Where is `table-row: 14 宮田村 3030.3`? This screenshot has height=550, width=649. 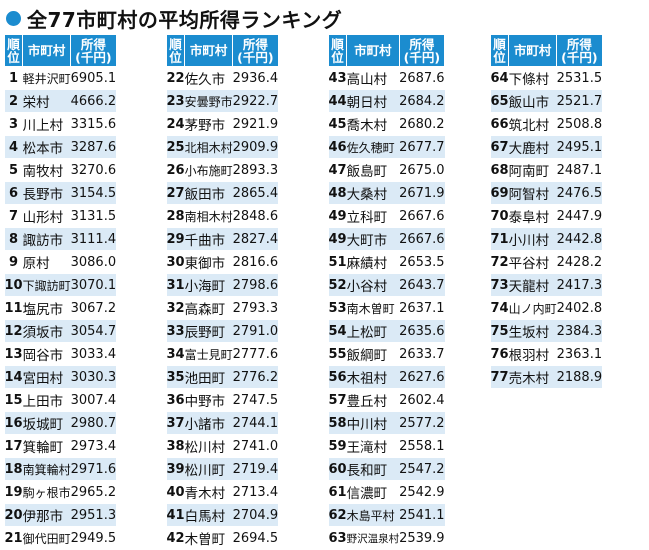 table-row: 14 宮田村 3030.3 is located at coordinates (60, 377).